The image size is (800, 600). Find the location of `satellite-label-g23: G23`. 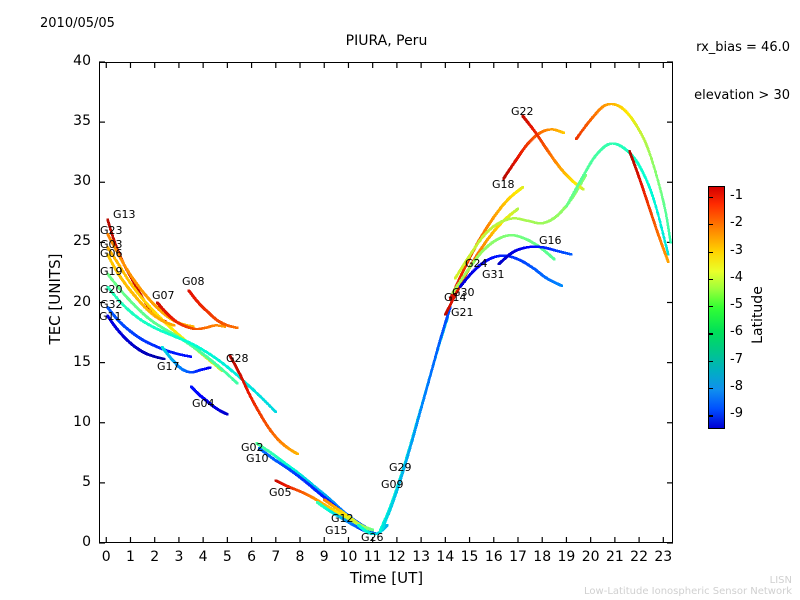

satellite-label-g23: G23 is located at coordinates (111, 230).